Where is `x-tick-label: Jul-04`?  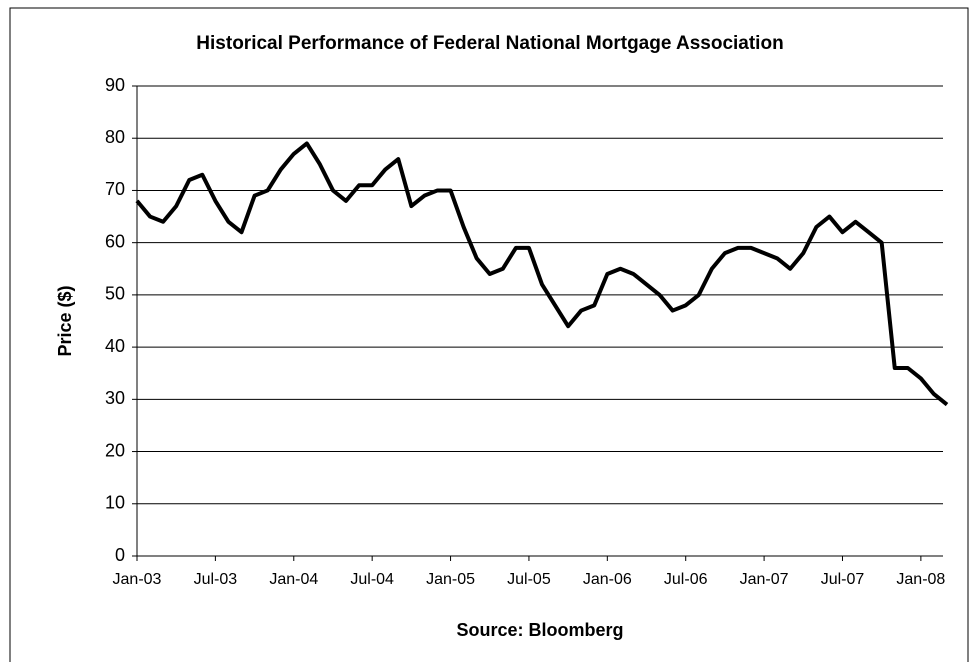 x-tick-label: Jul-04 is located at coordinates (372, 579).